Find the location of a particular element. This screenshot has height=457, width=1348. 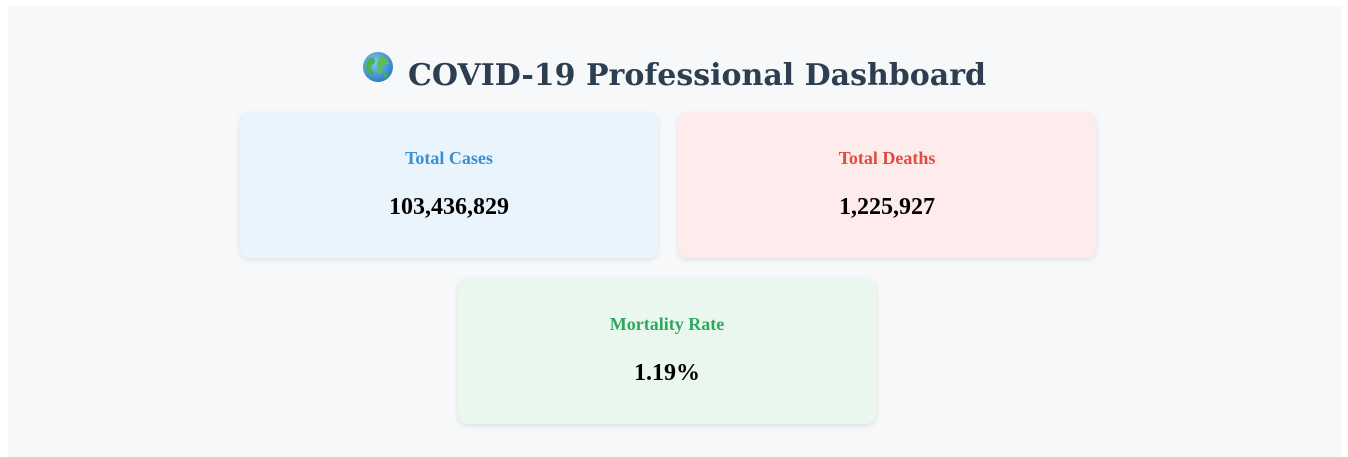

total-deaths-card: Total Deaths 1,225,927 is located at coordinates (887, 185).